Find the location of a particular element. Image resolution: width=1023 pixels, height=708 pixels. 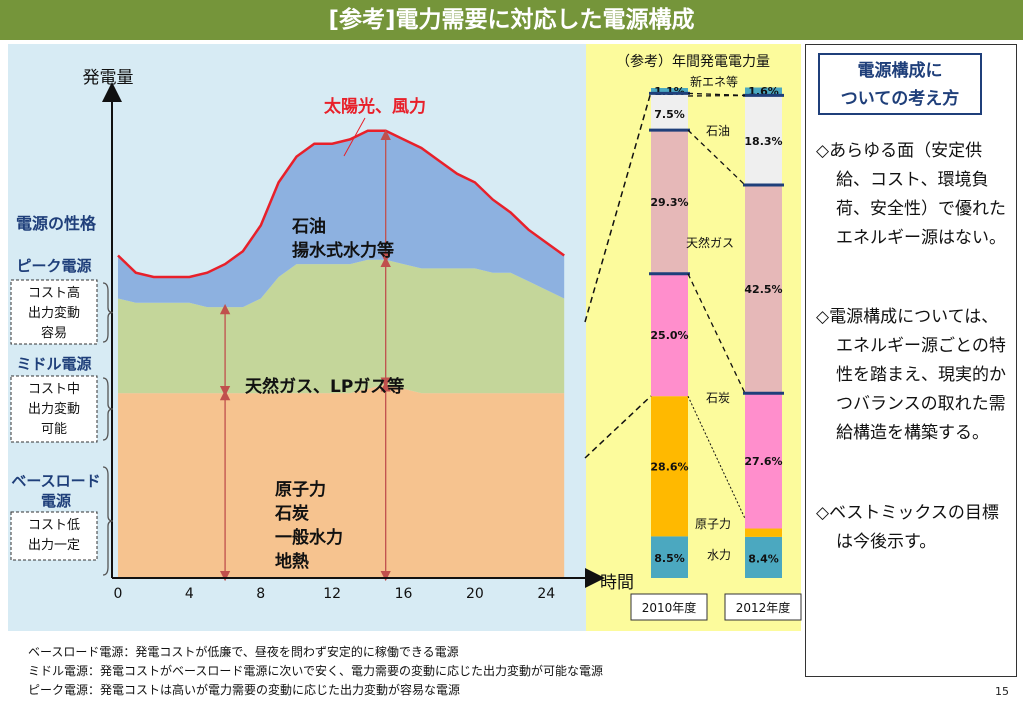

solar-wind-label: 太陽光、風力 is located at coordinates (375, 106).